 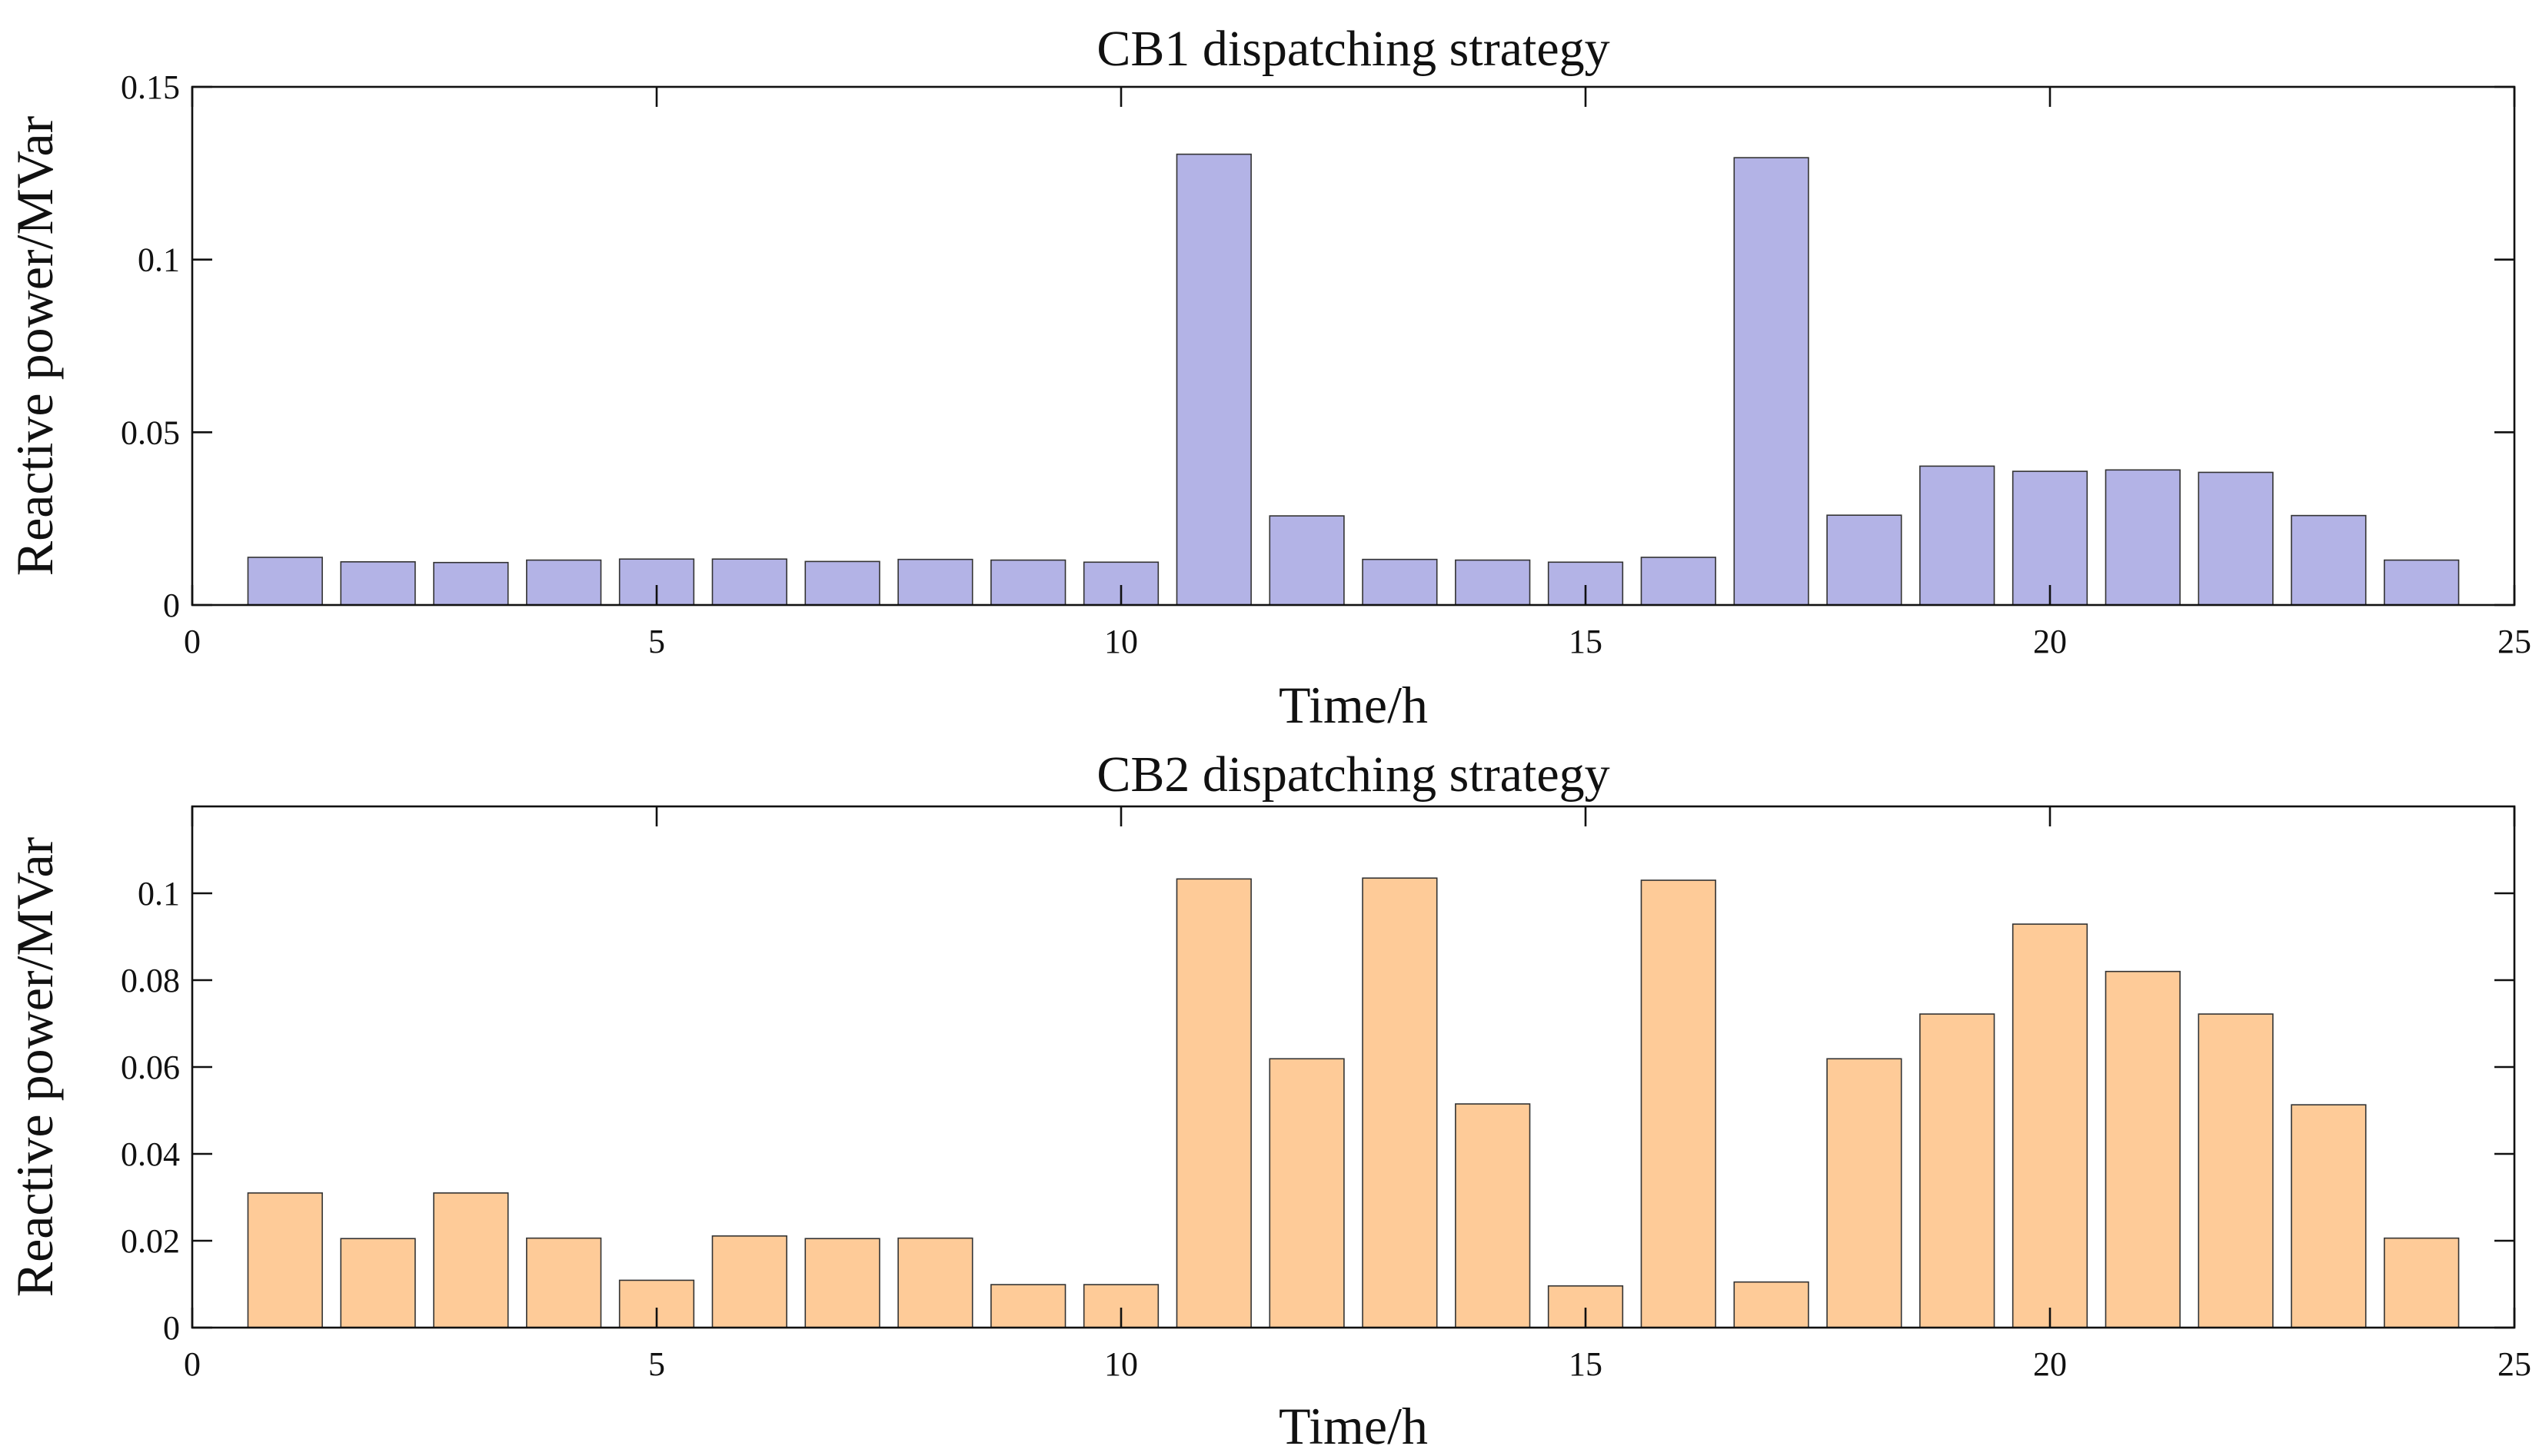 What do you see at coordinates (150, 1241) in the screenshot?
I see `cb2-y-tick-label: 0.02` at bounding box center [150, 1241].